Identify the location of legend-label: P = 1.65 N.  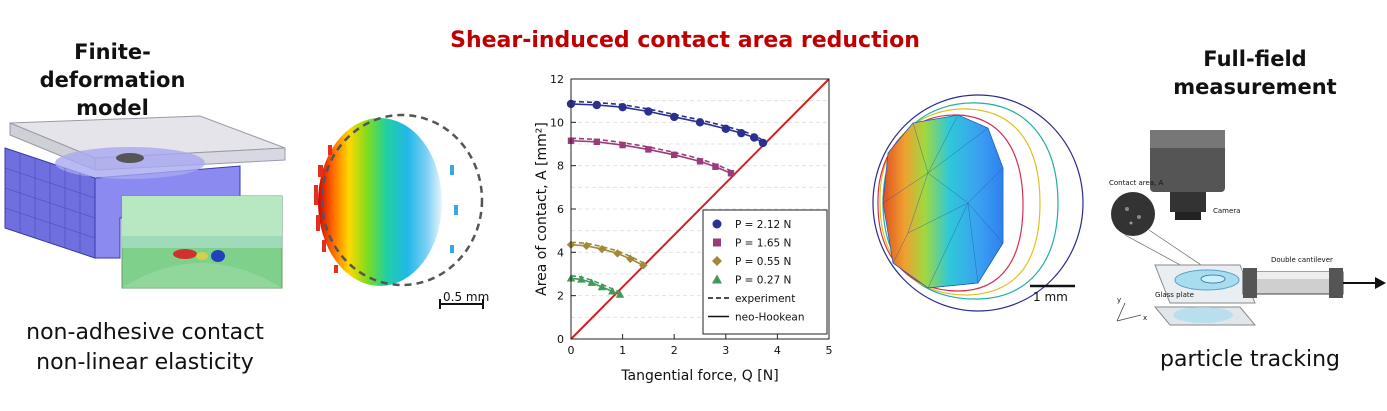
(763, 244).